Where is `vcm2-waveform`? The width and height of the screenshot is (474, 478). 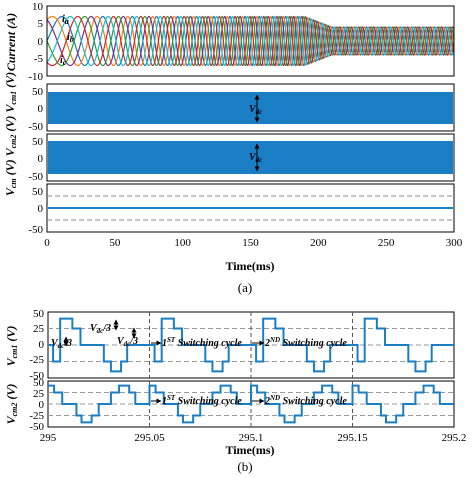 vcm2-waveform is located at coordinates (251, 404).